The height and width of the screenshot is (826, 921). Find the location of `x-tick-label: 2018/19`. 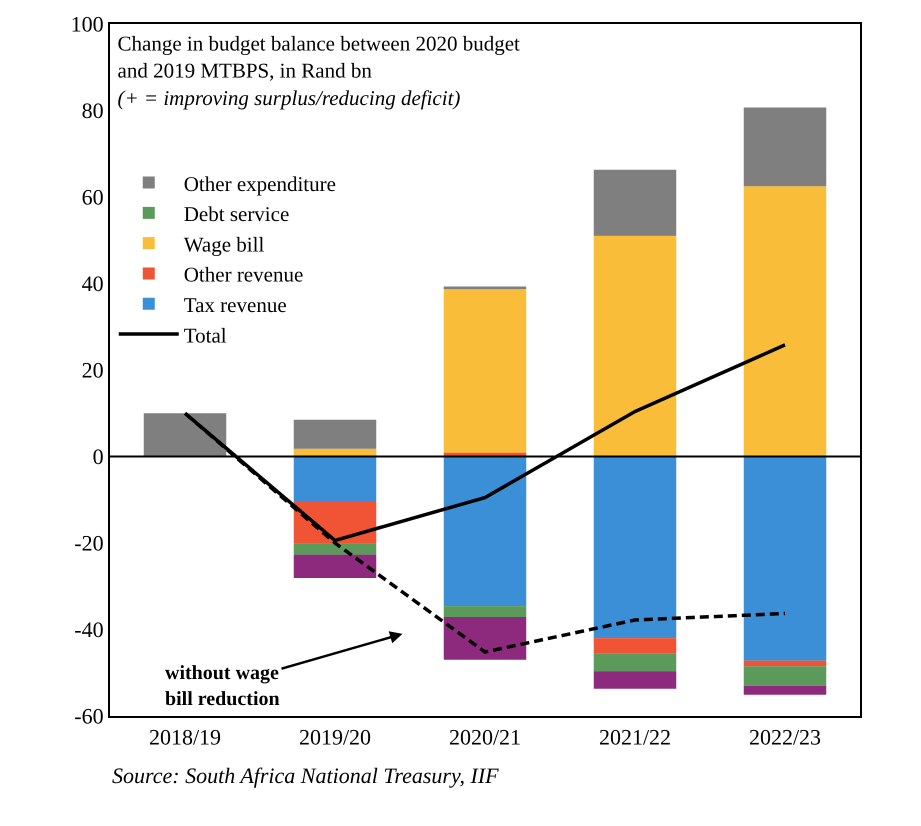

x-tick-label: 2018/19 is located at coordinates (185, 737).